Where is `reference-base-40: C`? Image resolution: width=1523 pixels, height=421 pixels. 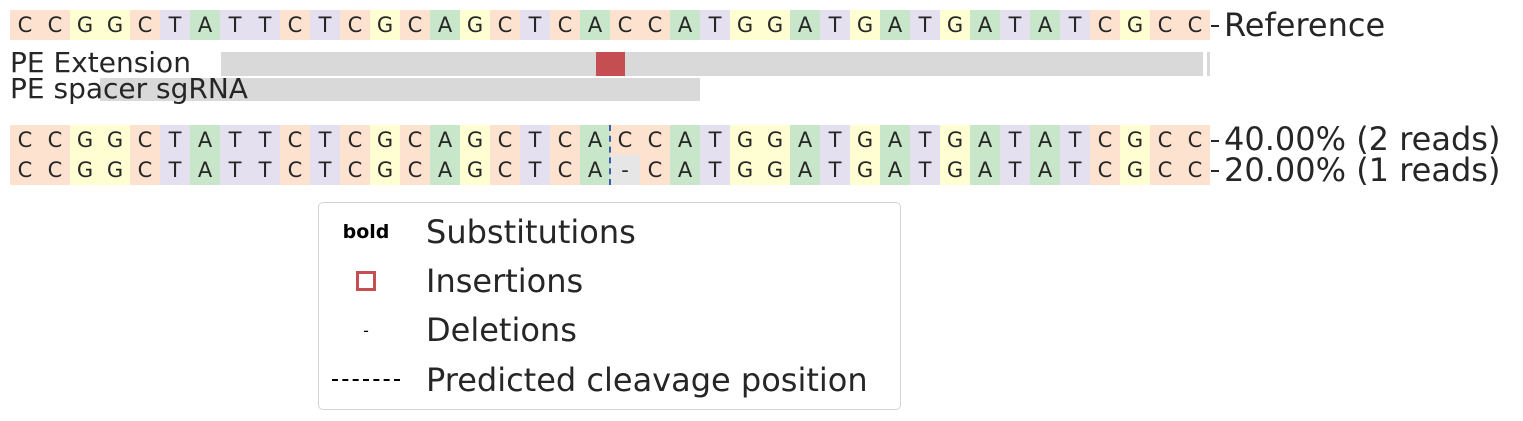 reference-base-40: C is located at coordinates (1195, 25).